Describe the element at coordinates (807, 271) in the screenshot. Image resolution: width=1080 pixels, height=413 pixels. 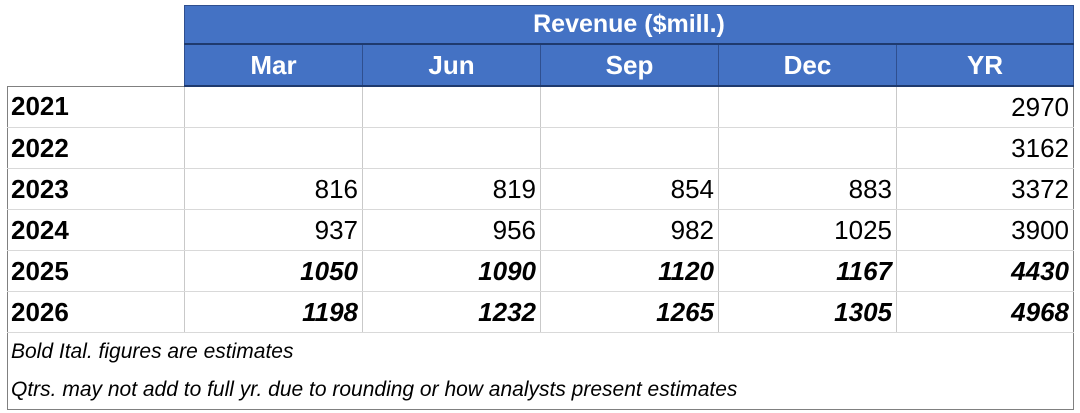
I see `value-cell: 1167` at that location.